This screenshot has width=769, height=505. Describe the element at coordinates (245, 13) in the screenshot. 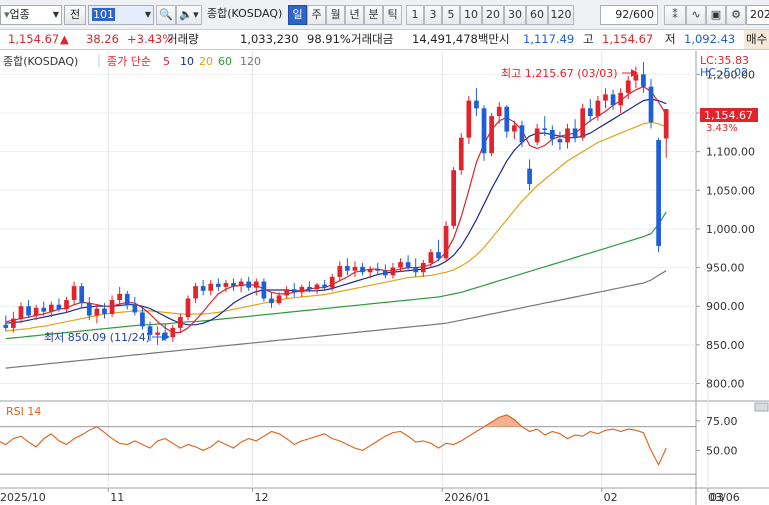

I see `index-name: 종합(KOSDAQ)` at that location.